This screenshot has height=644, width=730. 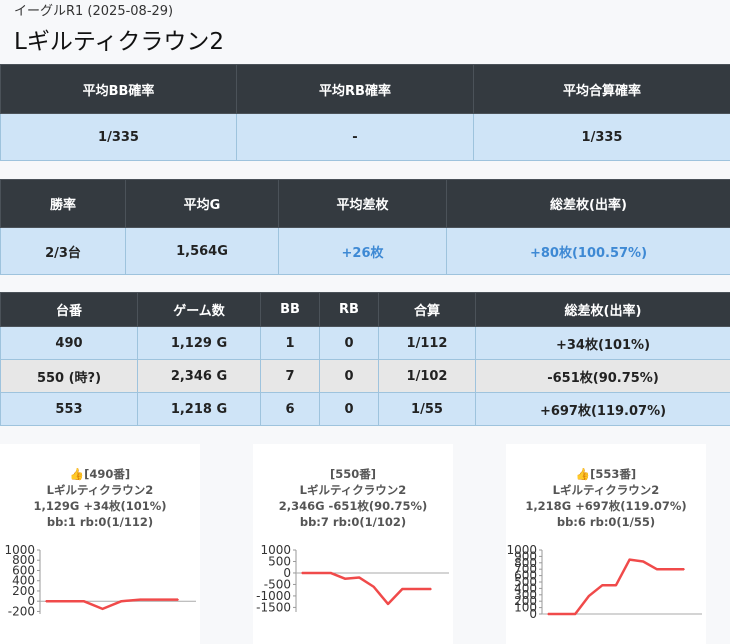 I want to click on header-avg-games: 平均G, so click(x=202, y=203).